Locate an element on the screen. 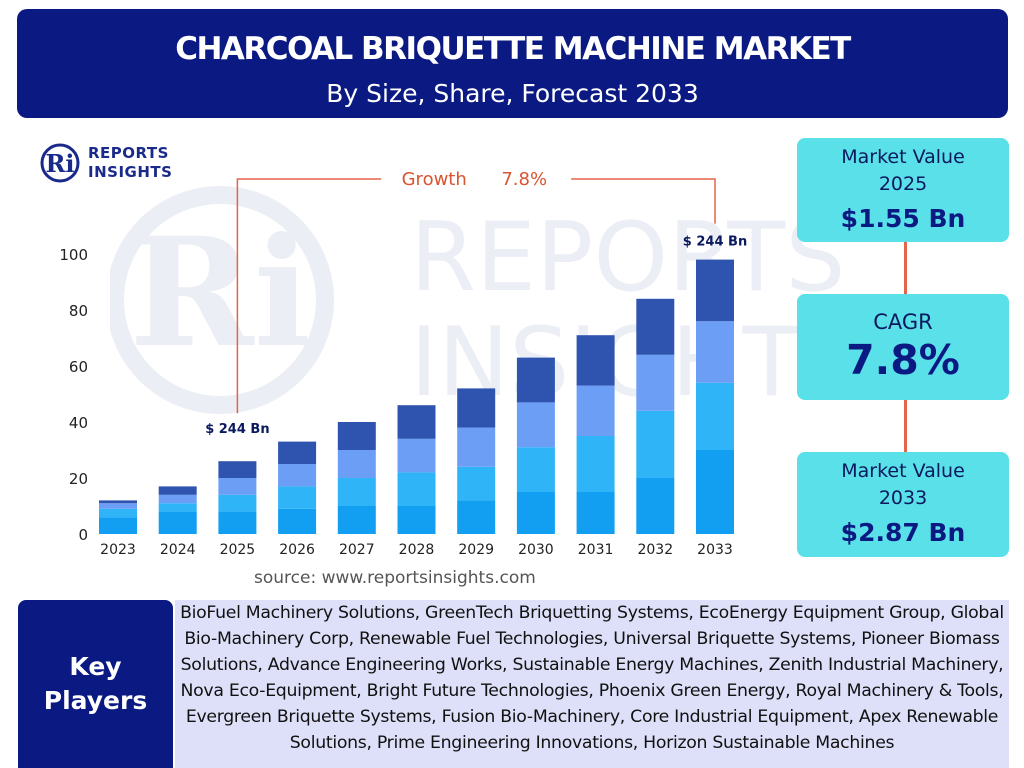 This screenshot has width=1024, height=768. x-tick-label: 2028 is located at coordinates (417, 550).